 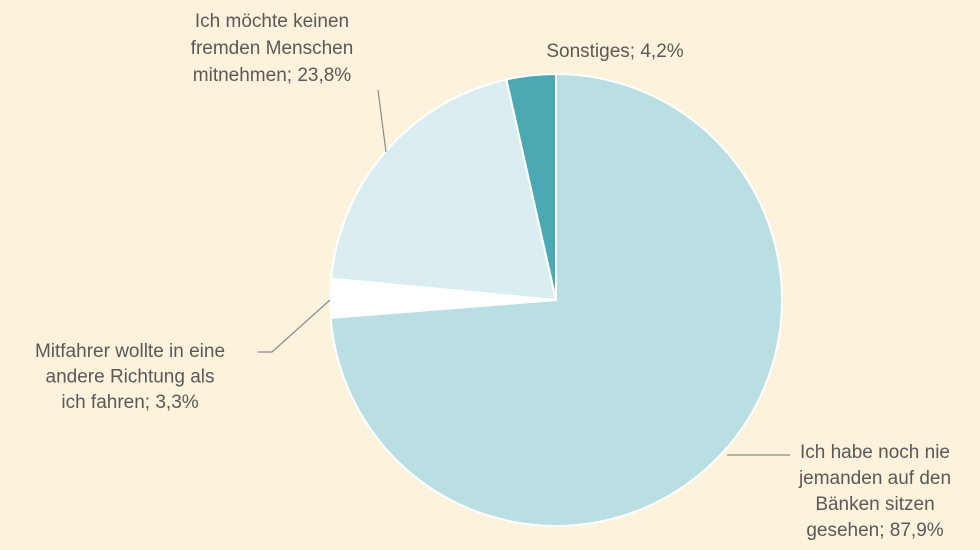 I want to click on slice-label: Ich möchte keinen, so click(x=272, y=21).